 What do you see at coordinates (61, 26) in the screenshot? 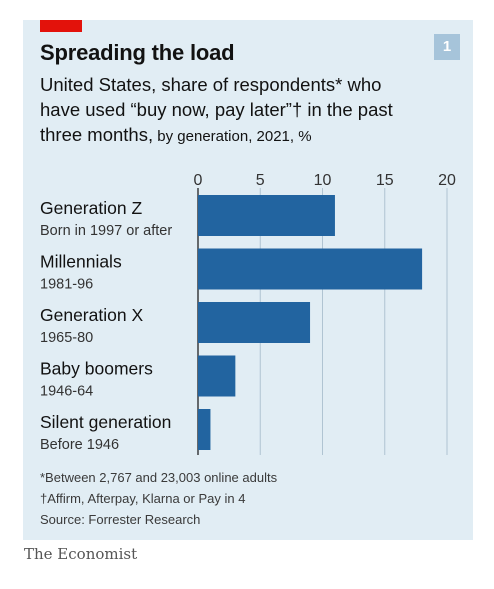
I see `brand-red-tag` at bounding box center [61, 26].